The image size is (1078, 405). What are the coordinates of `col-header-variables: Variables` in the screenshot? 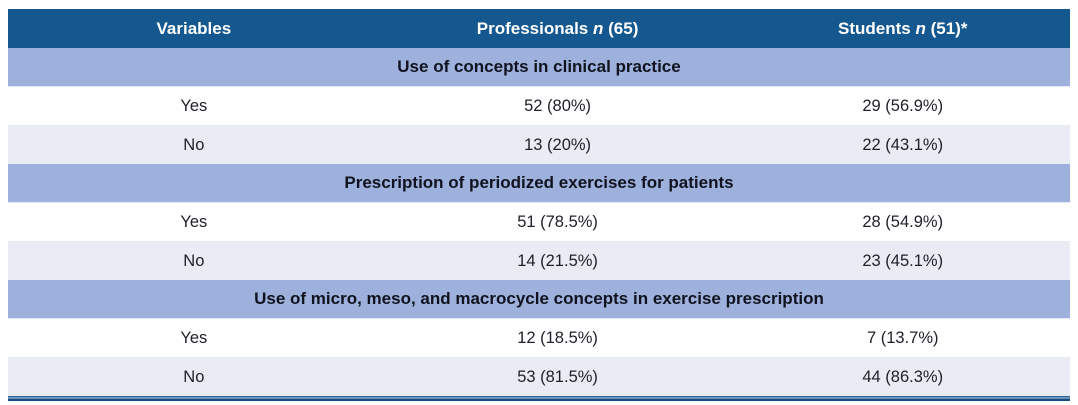 It's located at (194, 28).